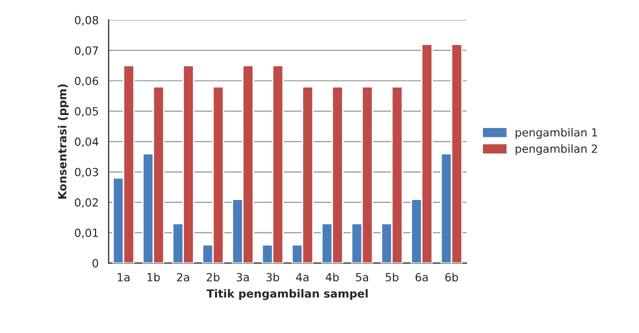  I want to click on y-tick-label: 0,08, so click(86, 21).